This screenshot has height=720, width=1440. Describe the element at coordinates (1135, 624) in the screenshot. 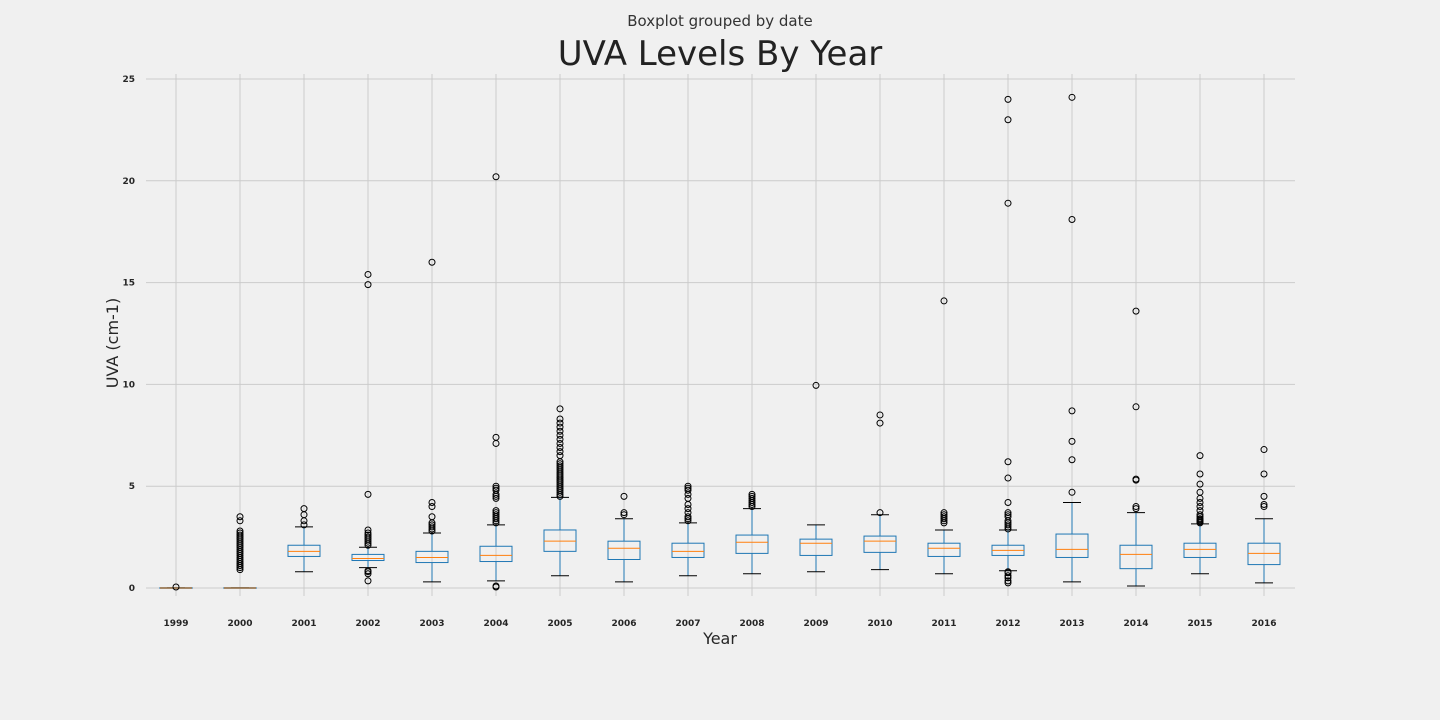

I see `x-tick-label: 2014` at that location.